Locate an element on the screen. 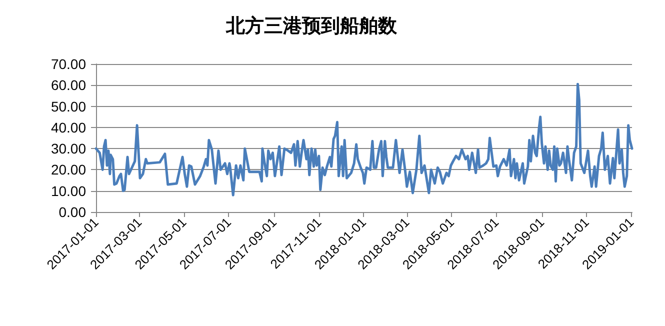 This screenshot has width=665, height=326. y-tick-label: 40.00 is located at coordinates (68, 127).